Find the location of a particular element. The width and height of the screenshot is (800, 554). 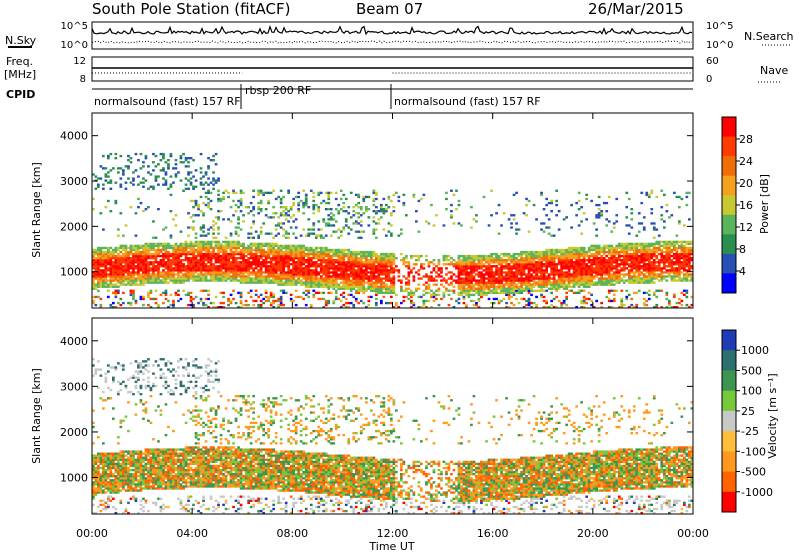

beam-title: Beam 07 is located at coordinates (389, 9).